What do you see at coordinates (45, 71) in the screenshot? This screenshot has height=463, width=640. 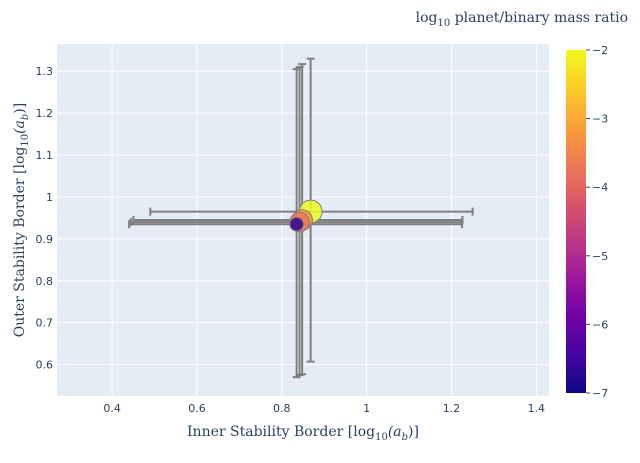 I see `y-tick-label: 1.3` at bounding box center [45, 71].